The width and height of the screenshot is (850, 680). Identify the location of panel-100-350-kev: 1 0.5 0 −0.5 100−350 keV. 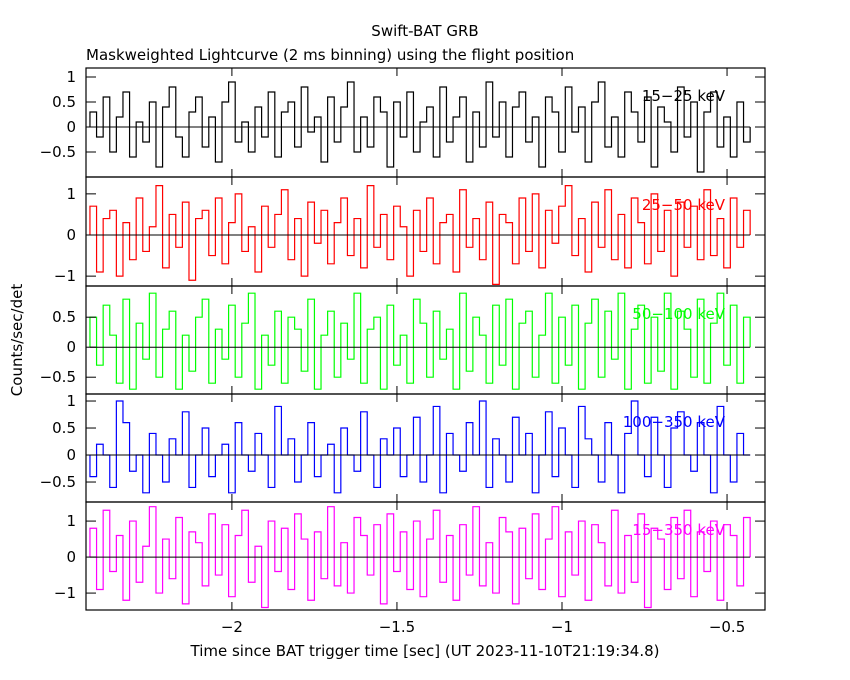
(403, 447).